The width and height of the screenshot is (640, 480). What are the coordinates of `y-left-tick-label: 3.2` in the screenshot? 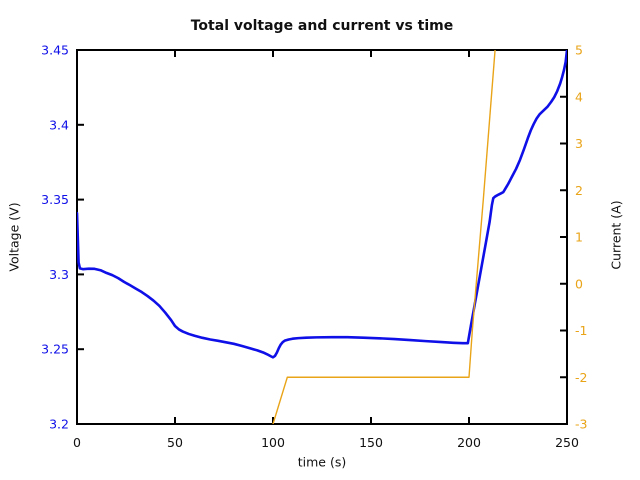 It's located at (59, 424).